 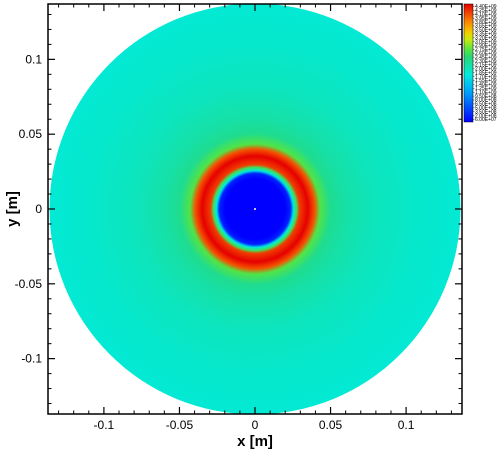 I want to click on x-tick-label: 0.05, so click(x=331, y=425).